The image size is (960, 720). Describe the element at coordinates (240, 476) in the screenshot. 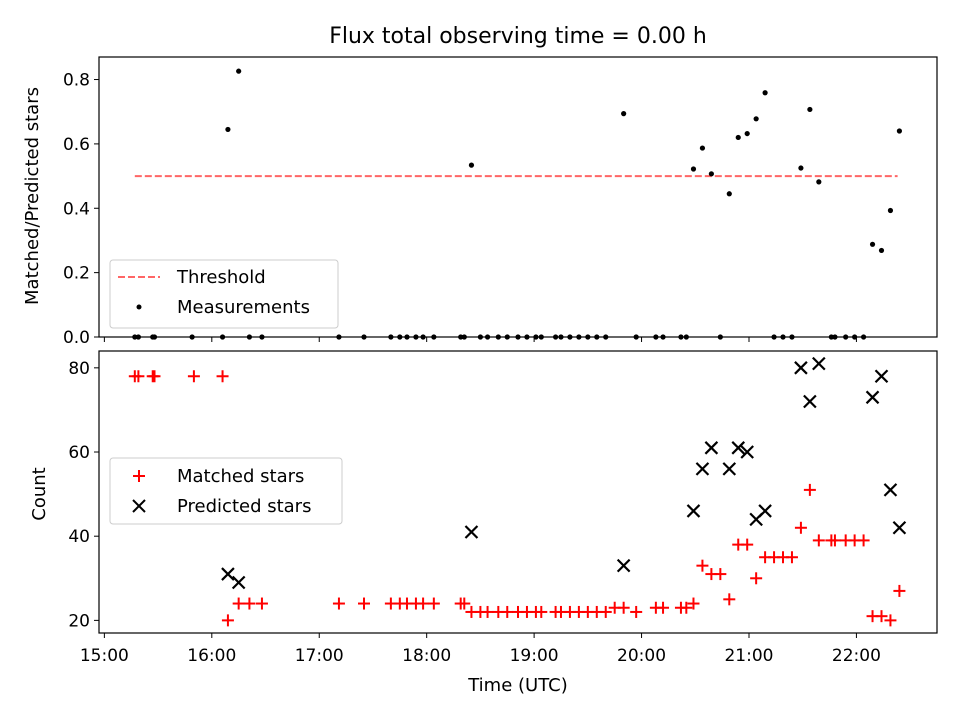

I see `legend-matched-label: Matched stars` at that location.